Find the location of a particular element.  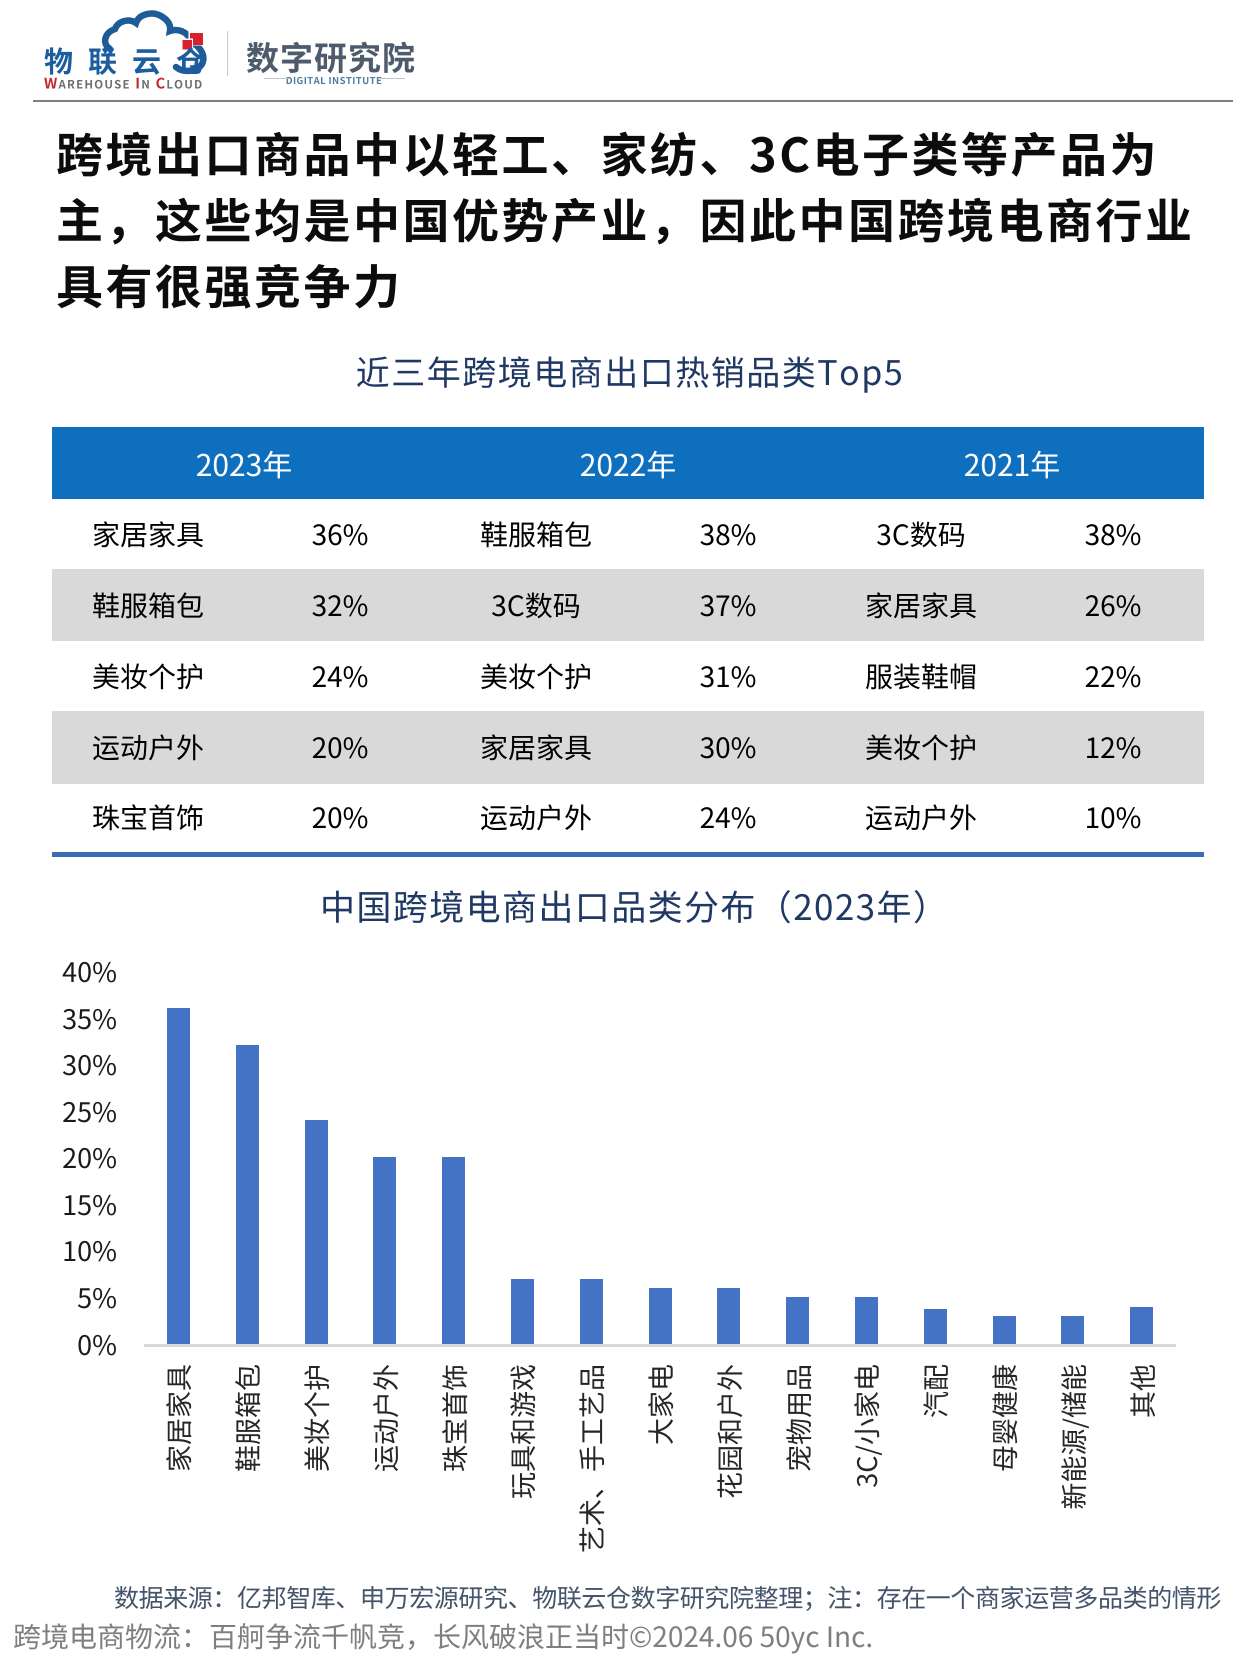

svg-text: 物联云仓 is located at coordinates (132, 60).